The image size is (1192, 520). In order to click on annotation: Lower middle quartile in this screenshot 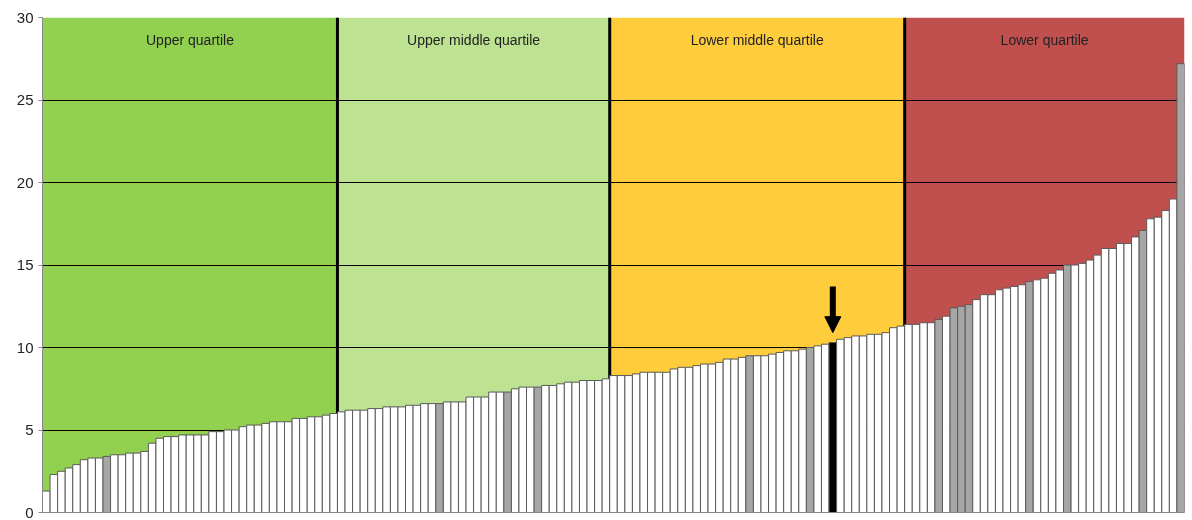, I will do `click(757, 39)`.